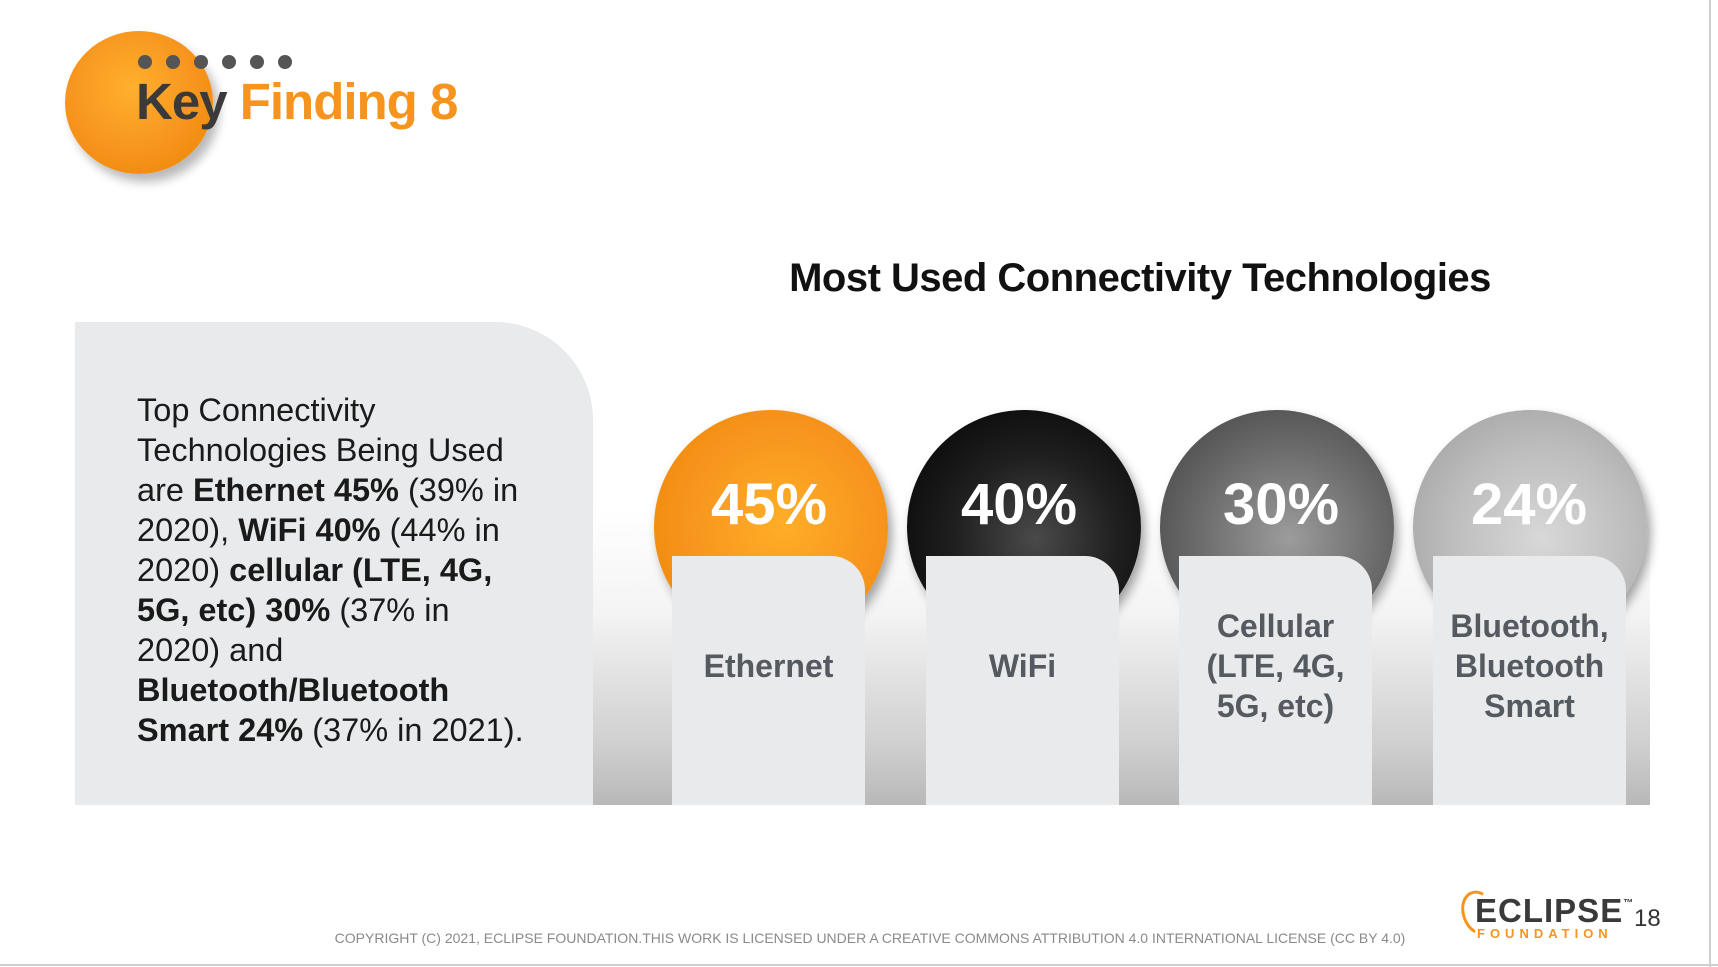 The image size is (1718, 967). I want to click on tech-card-ethernet: Ethernet, so click(768, 680).